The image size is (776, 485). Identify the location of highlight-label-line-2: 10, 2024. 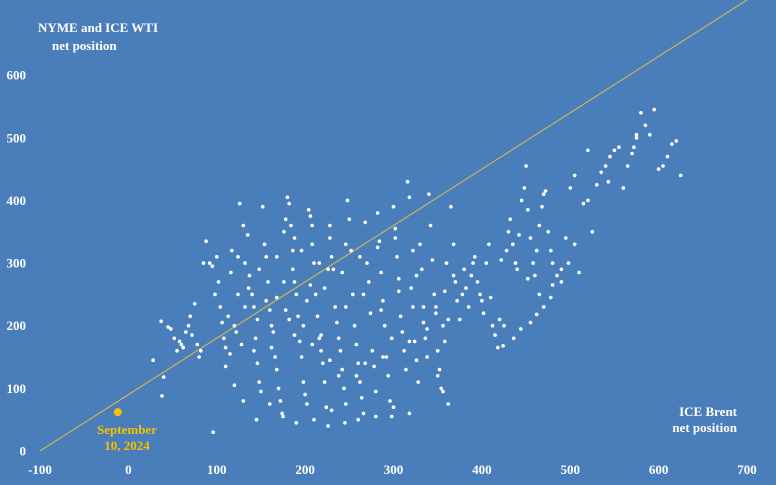
(127, 445).